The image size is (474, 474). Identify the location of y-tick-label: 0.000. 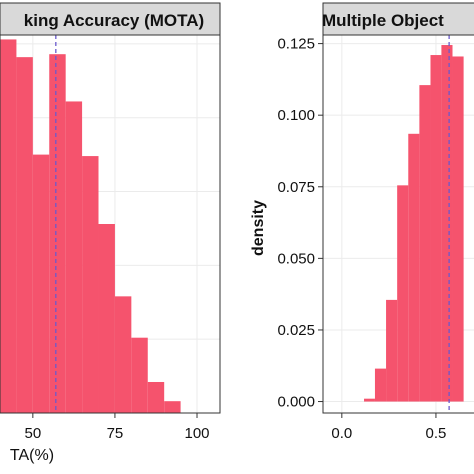
(296, 402).